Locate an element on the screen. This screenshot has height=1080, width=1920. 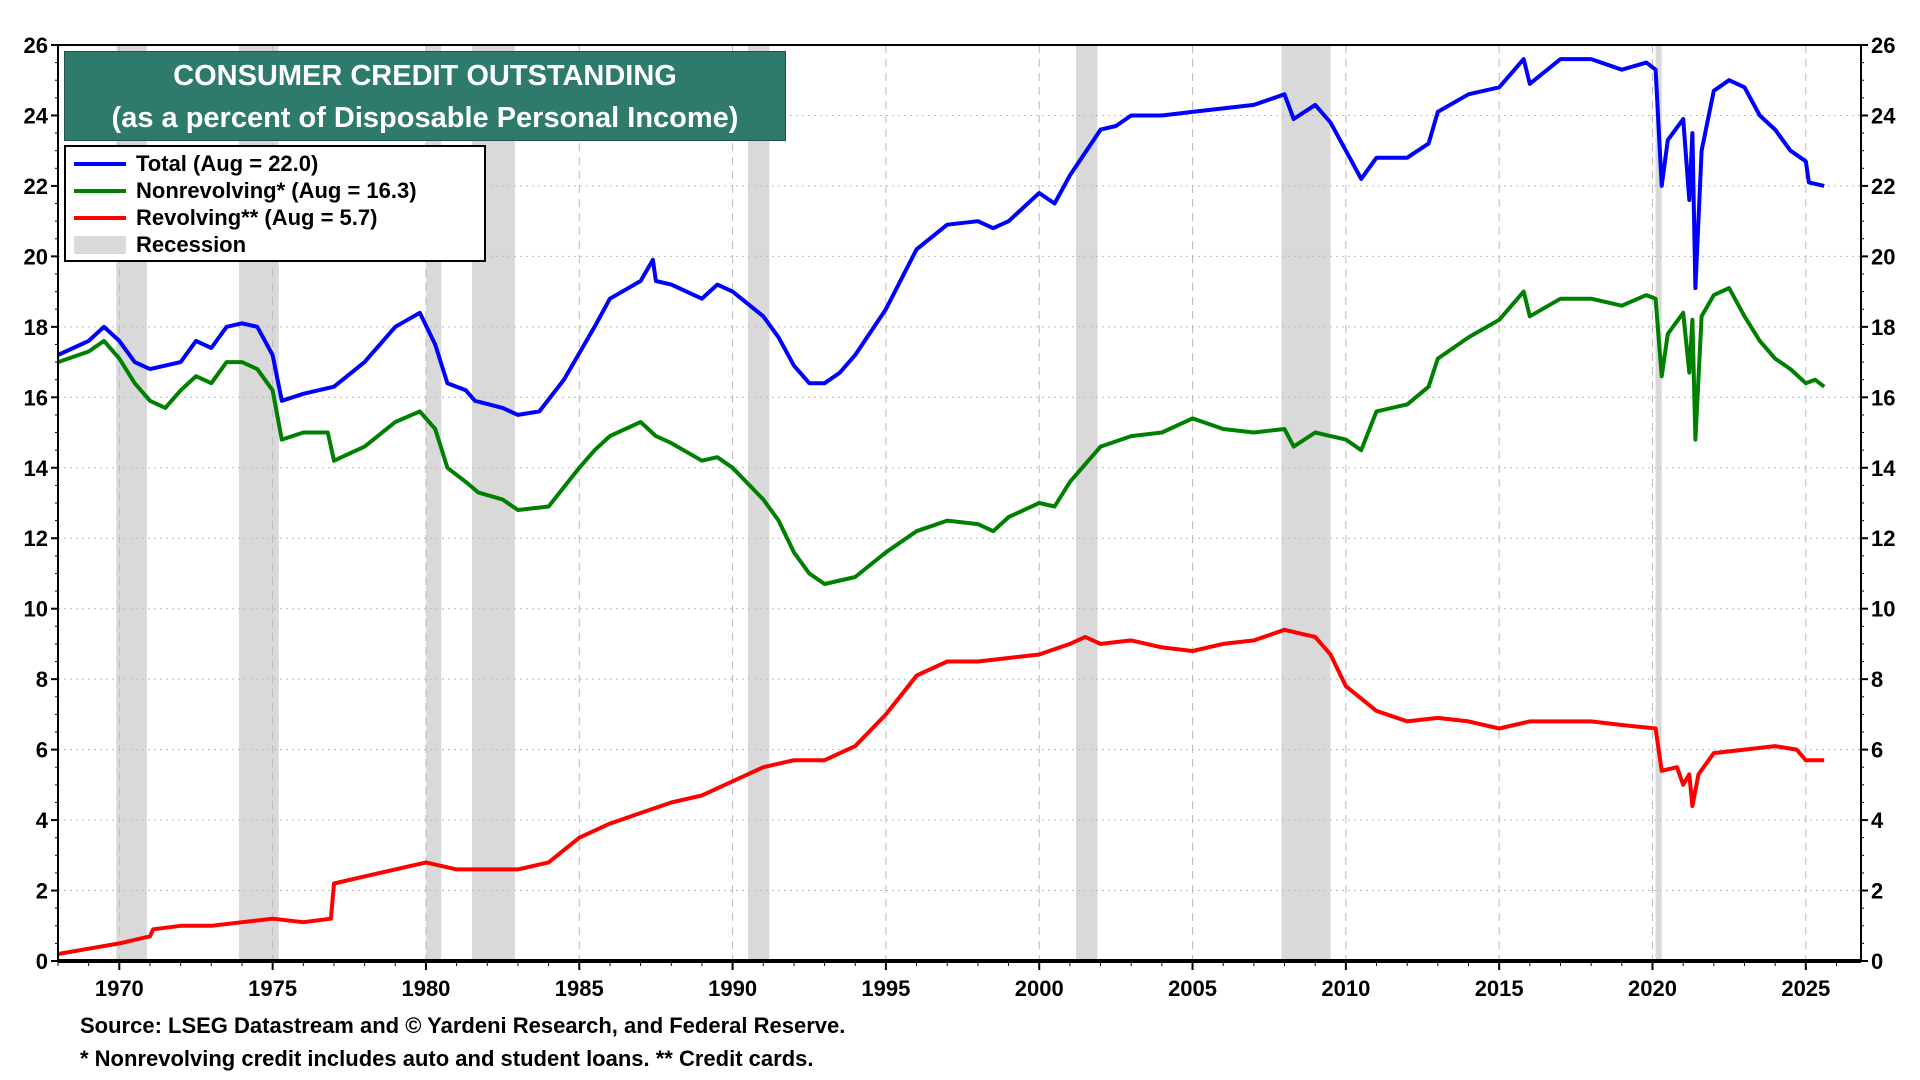
y-tick-label-right: 8 is located at coordinates (1877, 679).